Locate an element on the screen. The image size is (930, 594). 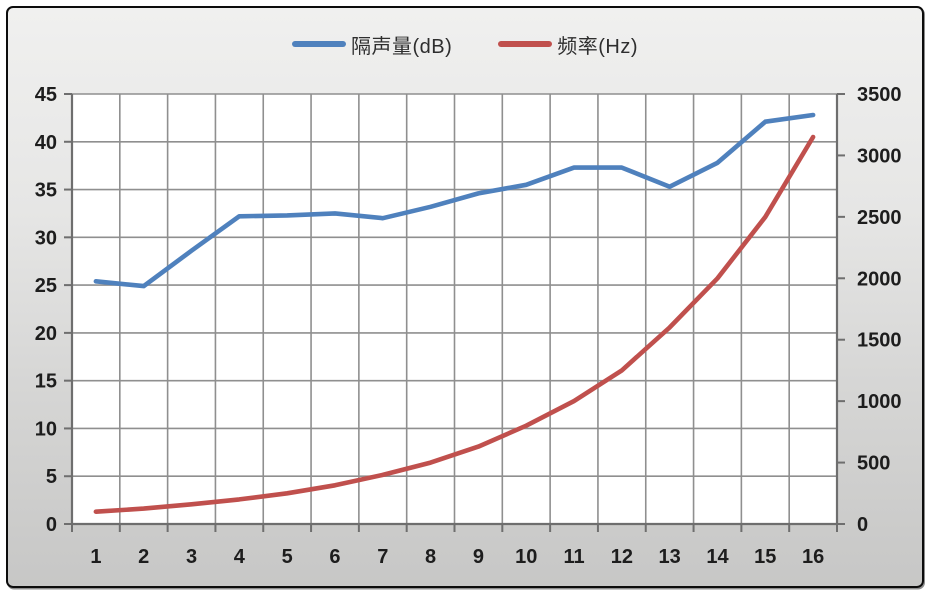
x-axis-tick-label: 3 is located at coordinates (191, 557).